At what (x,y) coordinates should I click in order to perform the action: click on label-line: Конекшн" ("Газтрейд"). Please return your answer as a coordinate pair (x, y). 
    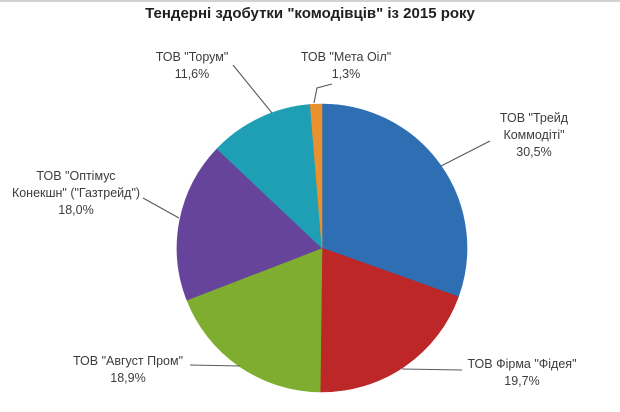
    Looking at the image, I should click on (76, 193).